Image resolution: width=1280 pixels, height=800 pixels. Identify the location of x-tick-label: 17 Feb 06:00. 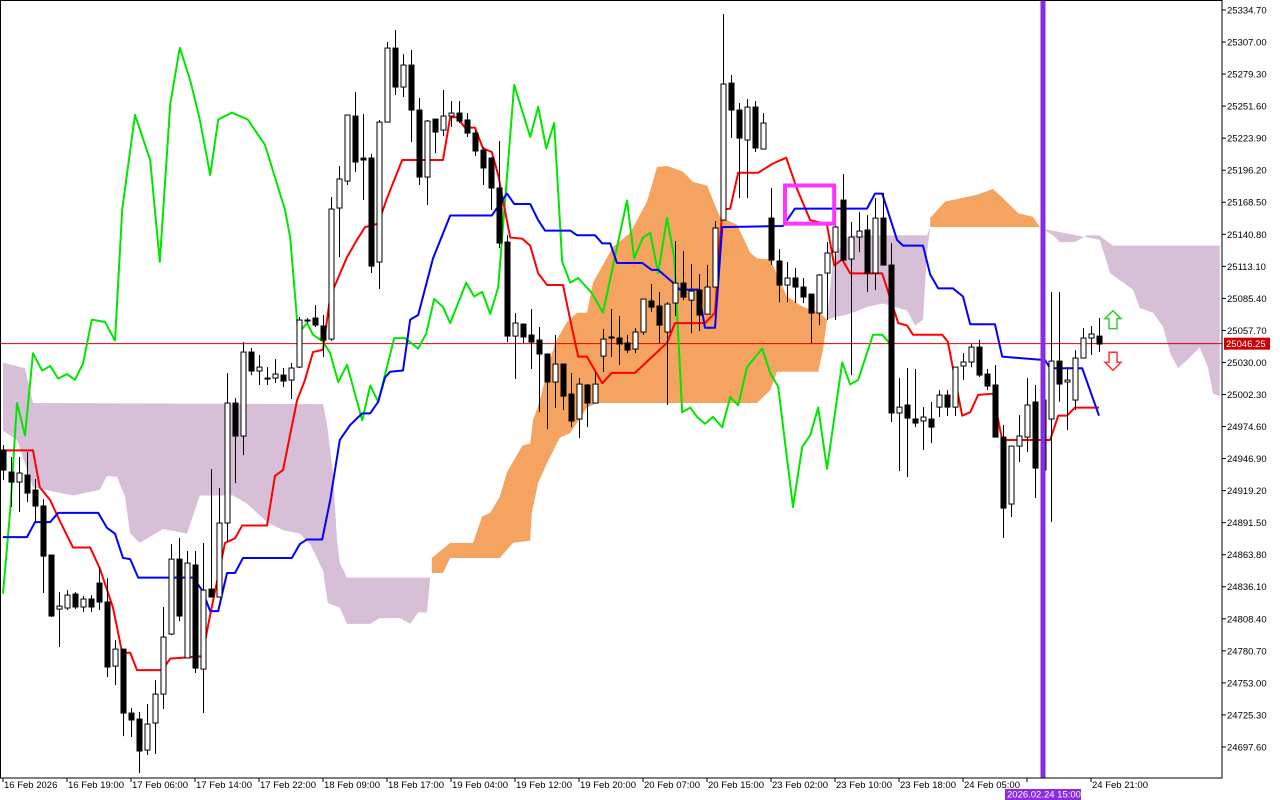
(160, 785).